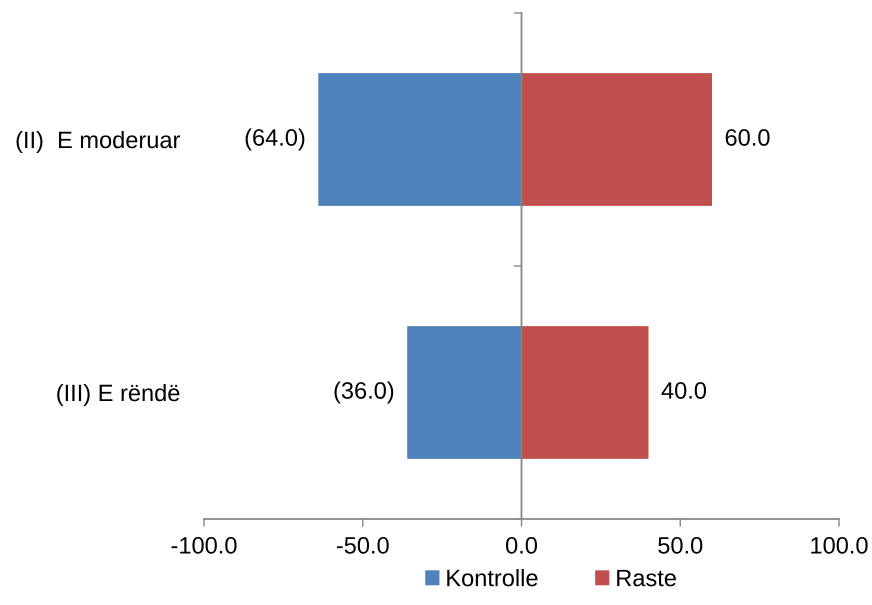 The height and width of the screenshot is (605, 872). Describe the element at coordinates (275, 139) in the screenshot. I see `data-label: (64.0)` at that location.